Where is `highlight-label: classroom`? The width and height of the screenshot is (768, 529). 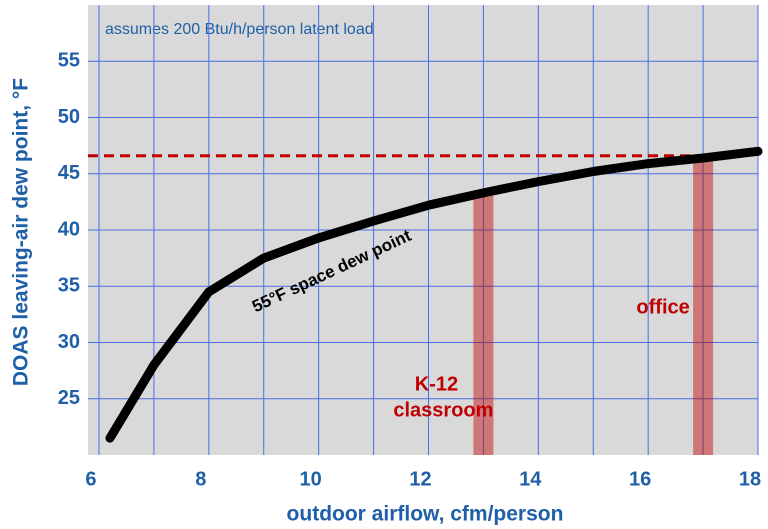
highlight-label: classroom is located at coordinates (443, 410).